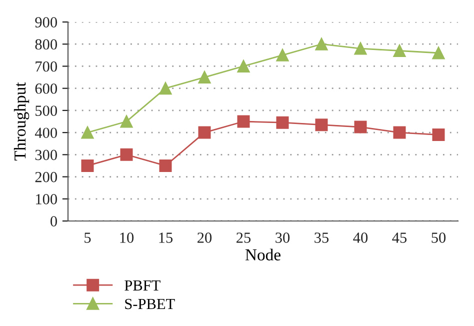  I want to click on y-tick-label: 400, so click(45, 133).